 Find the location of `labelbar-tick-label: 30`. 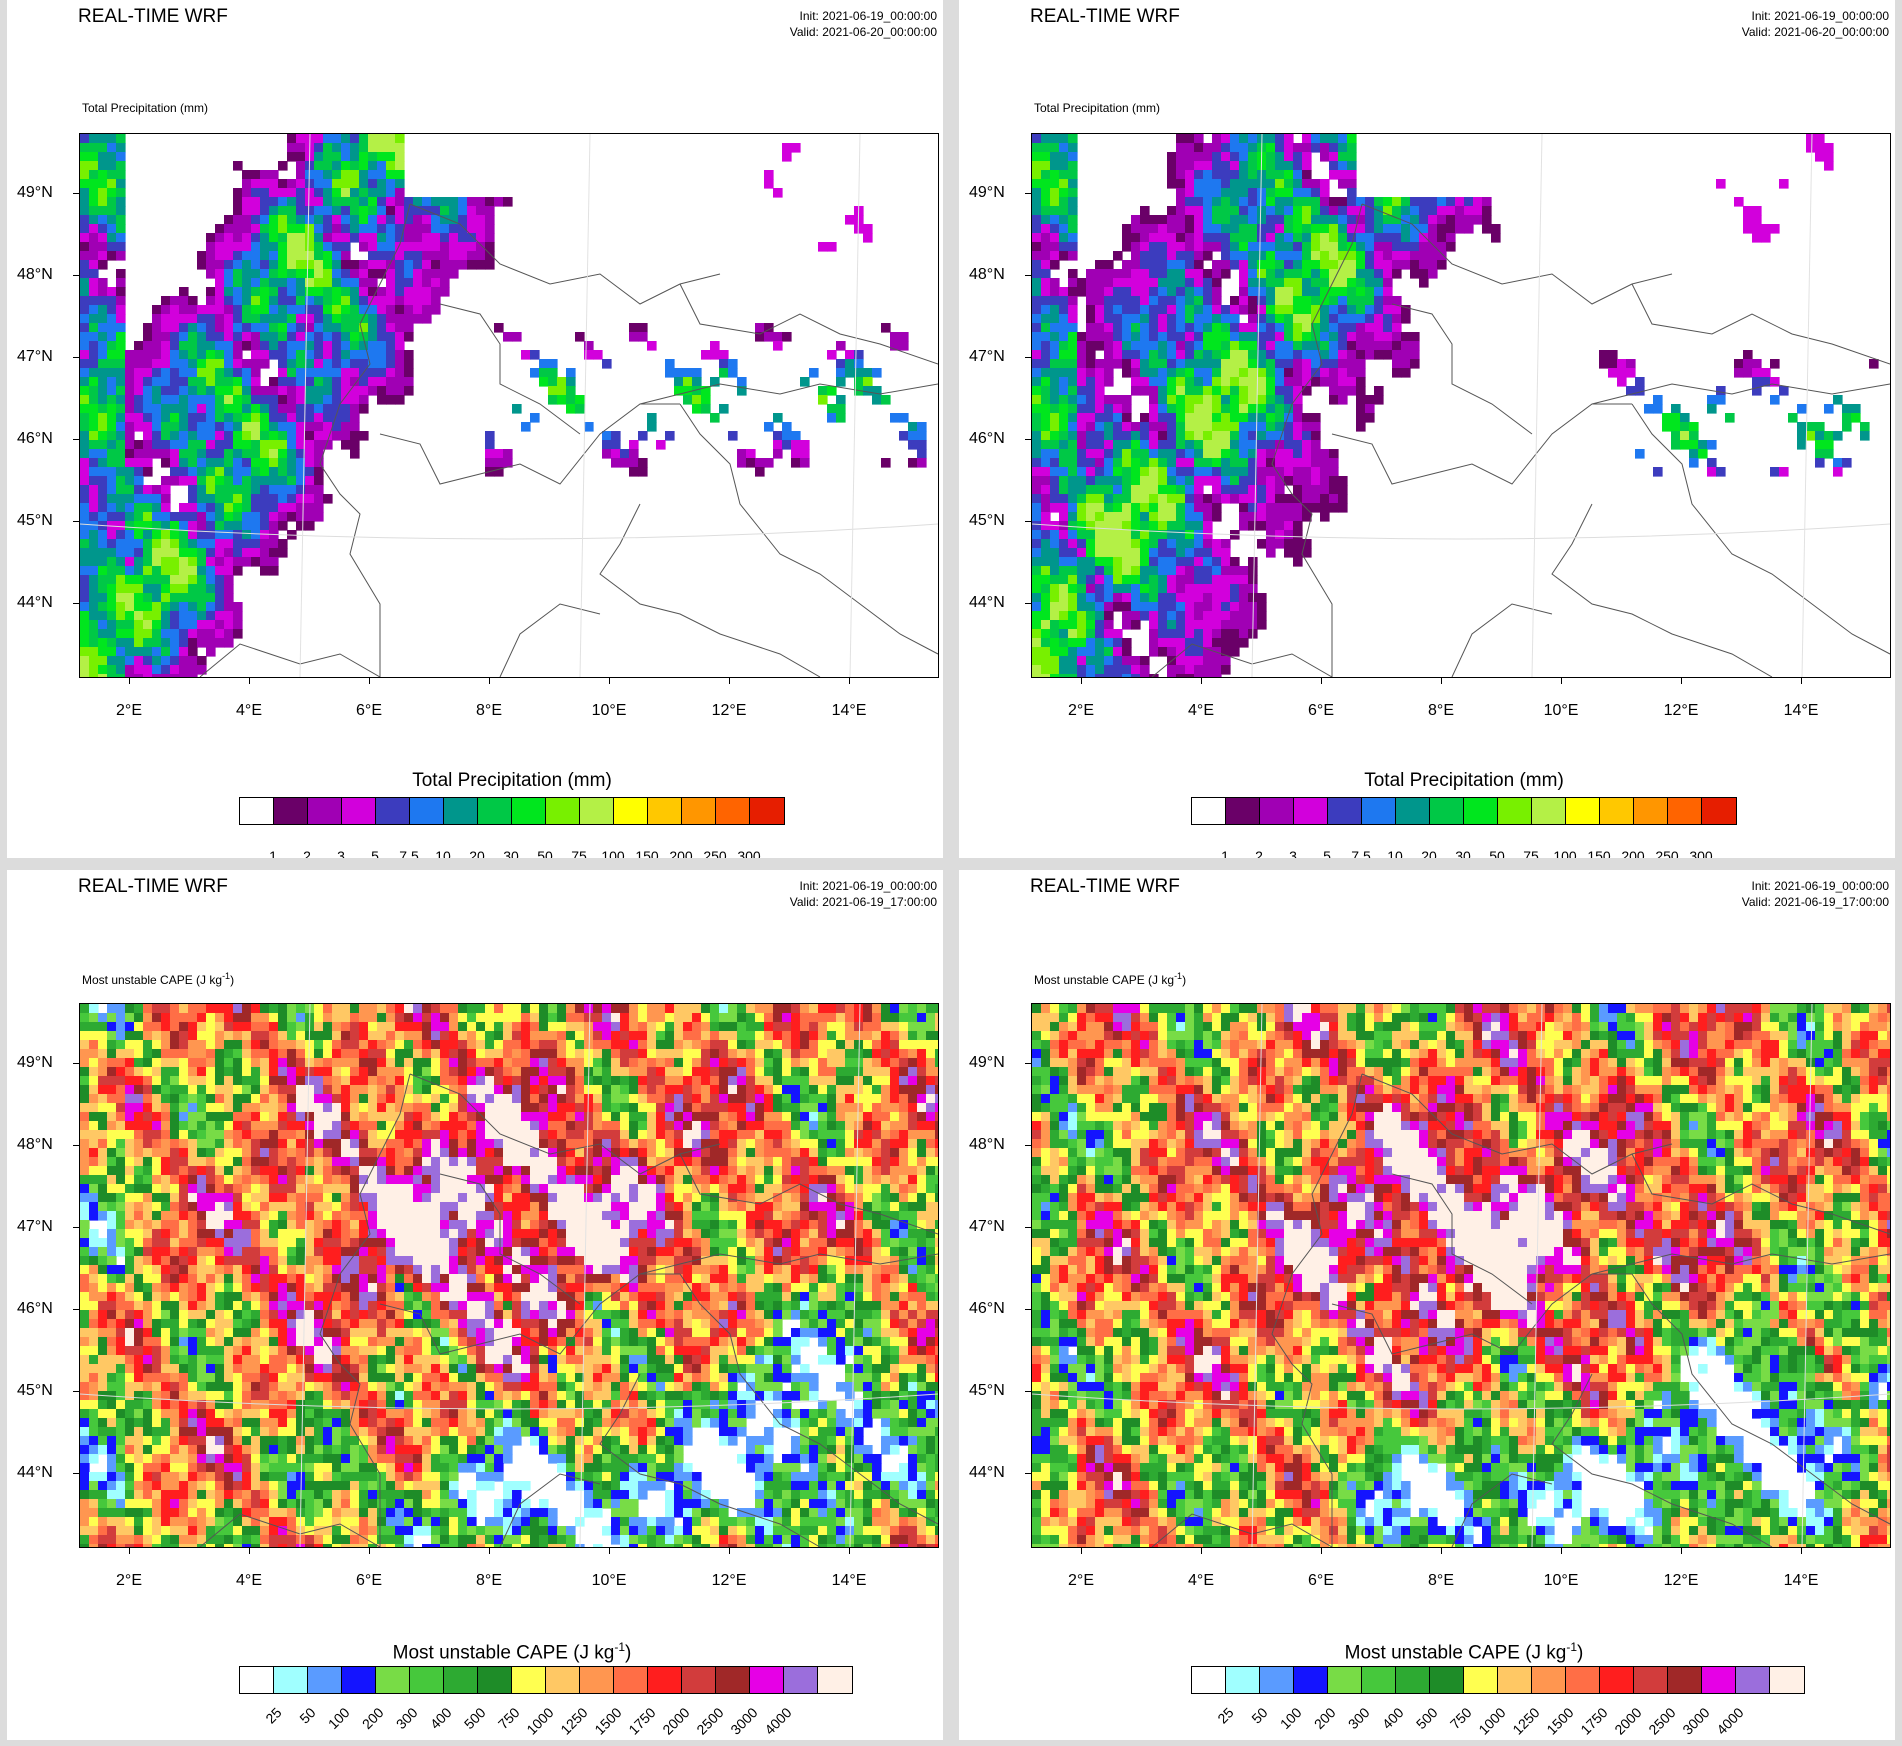

labelbar-tick-label: 30 is located at coordinates (511, 853).